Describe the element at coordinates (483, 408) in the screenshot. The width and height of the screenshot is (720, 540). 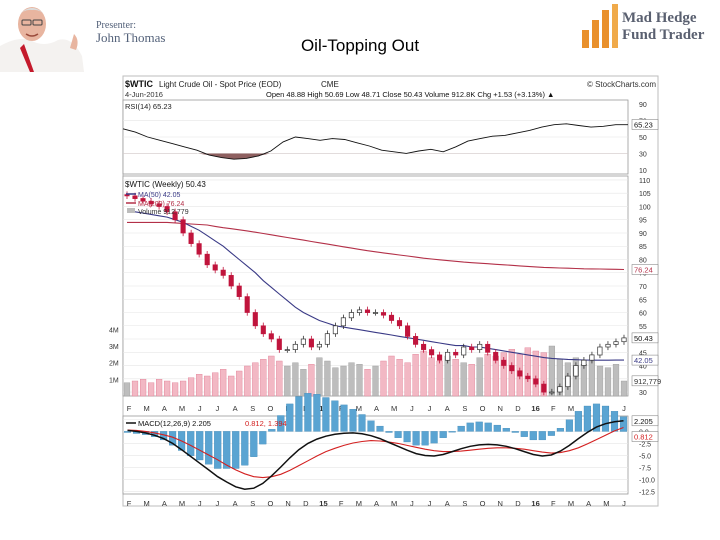
I see `x-axis-label: O` at that location.